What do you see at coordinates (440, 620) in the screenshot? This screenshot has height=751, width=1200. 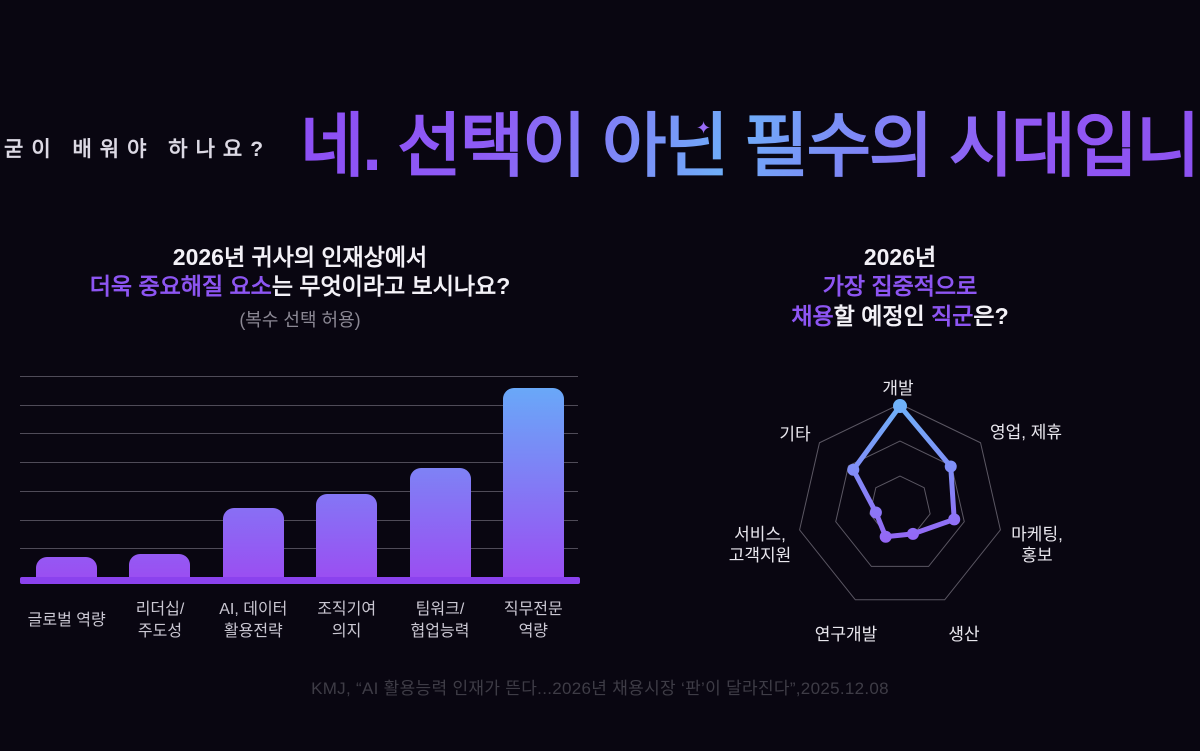 I see `bar-category-label-4: 팀워크/ 협업능력` at bounding box center [440, 620].